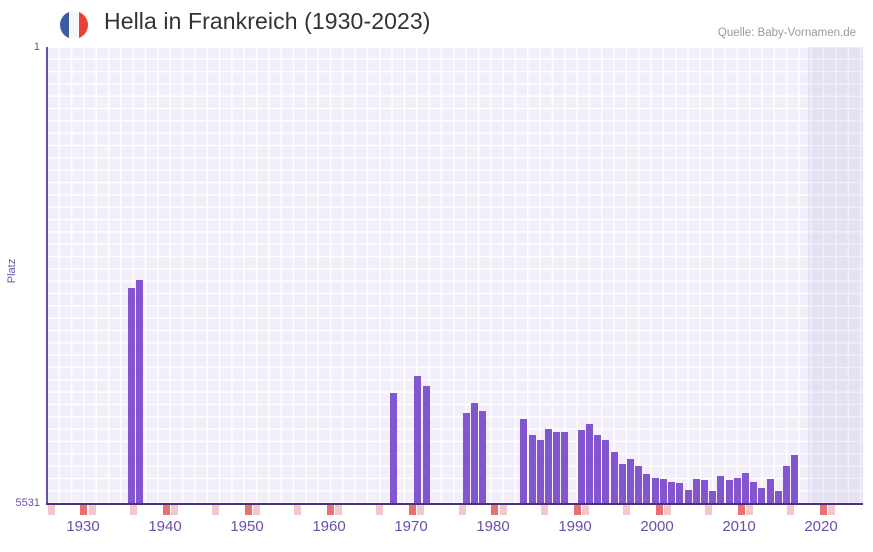 The height and width of the screenshot is (552, 873). Describe the element at coordinates (131, 396) in the screenshot. I see `bar-1937` at that location.